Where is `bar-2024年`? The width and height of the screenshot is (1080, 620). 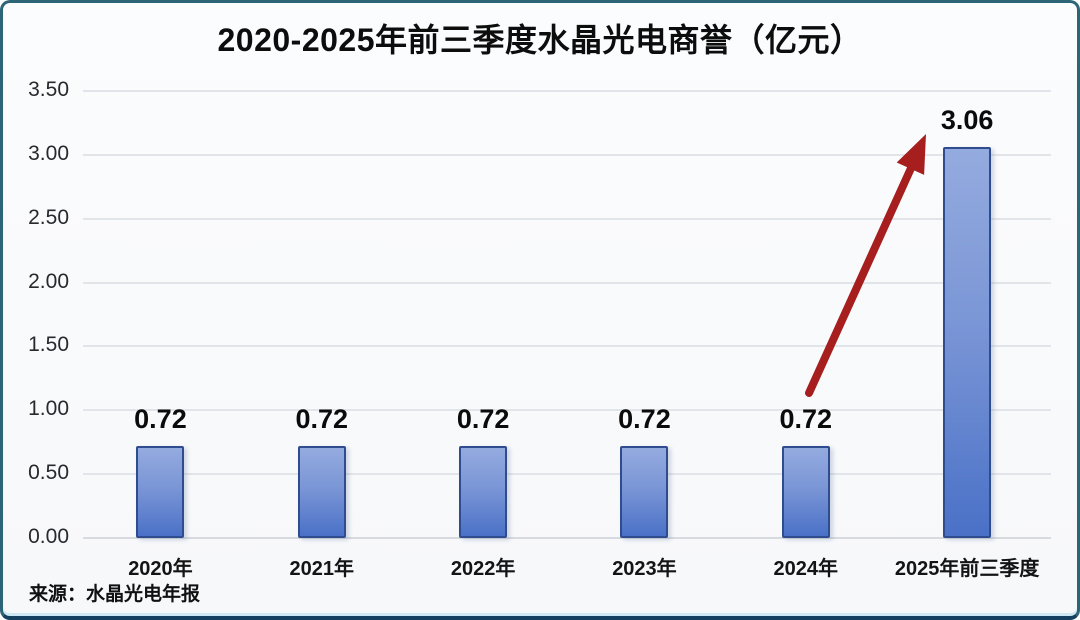
bar-2024年 is located at coordinates (805, 492).